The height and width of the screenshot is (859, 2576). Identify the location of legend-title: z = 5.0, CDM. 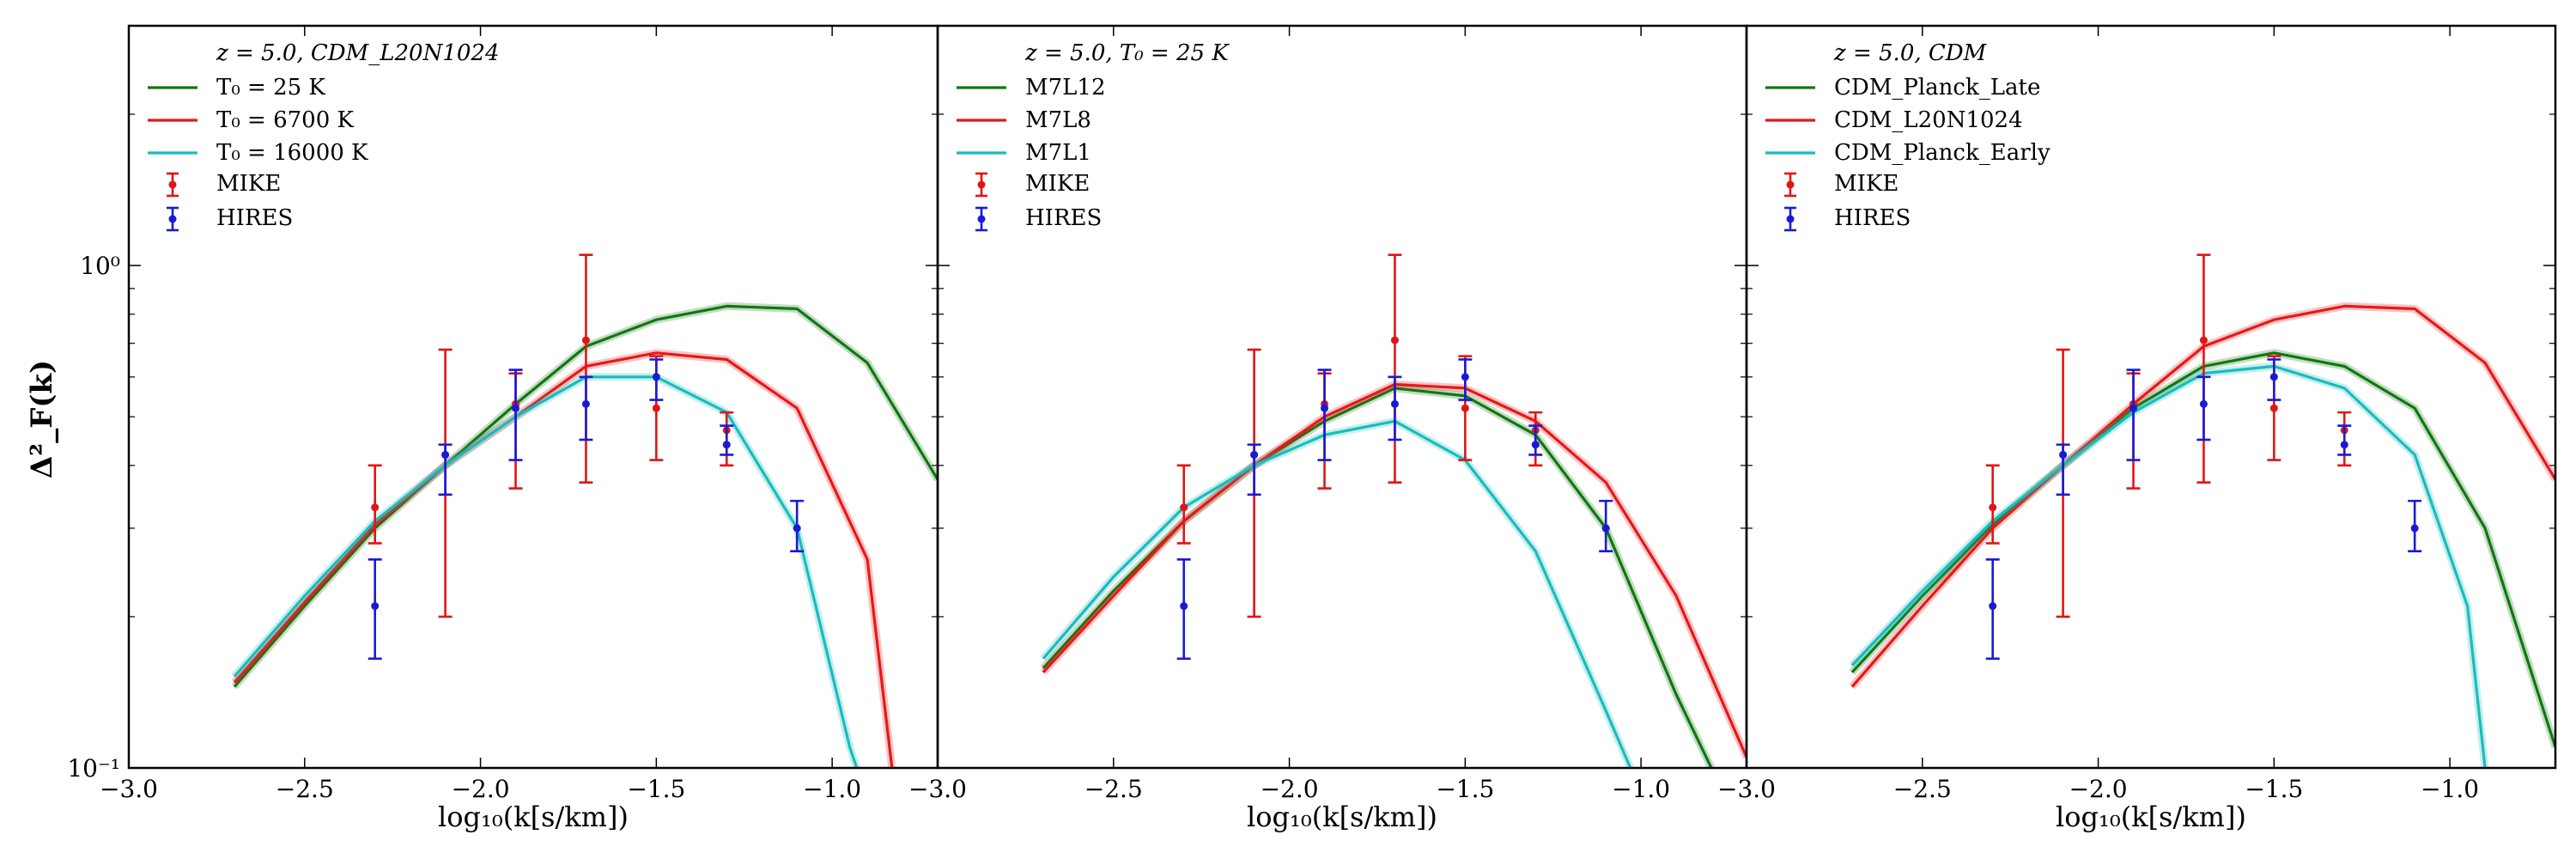
(1910, 53).